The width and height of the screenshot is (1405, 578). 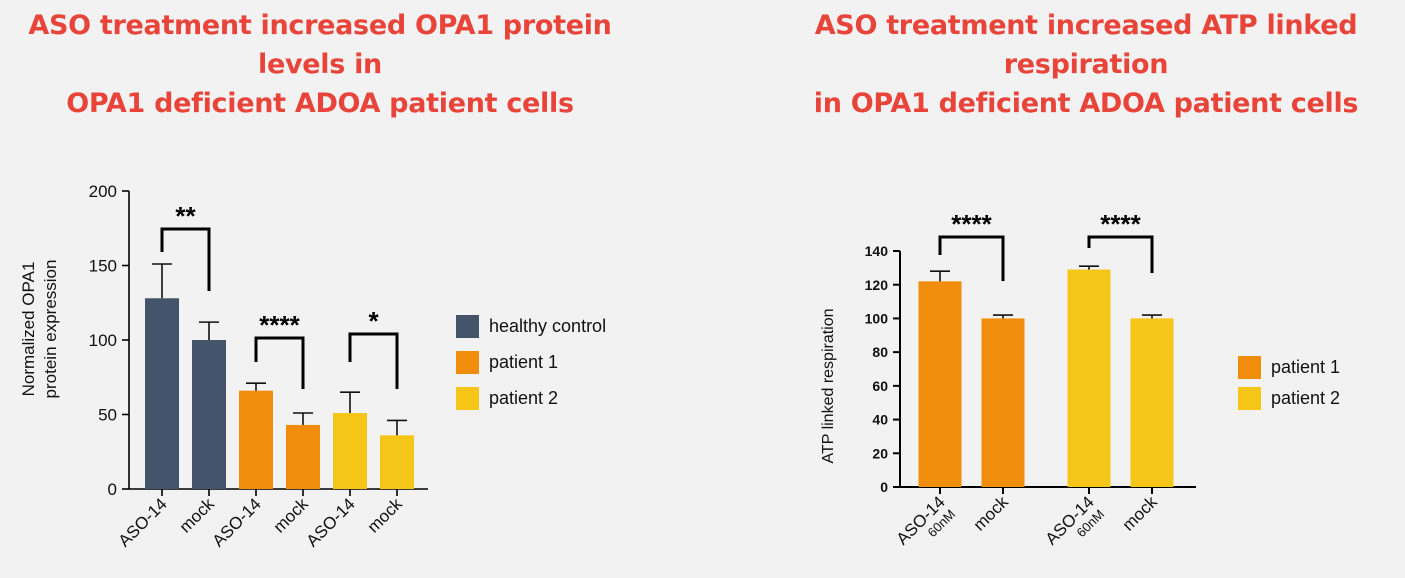 What do you see at coordinates (279, 325) in the screenshot?
I see `chart1-significance-label: ****` at bounding box center [279, 325].